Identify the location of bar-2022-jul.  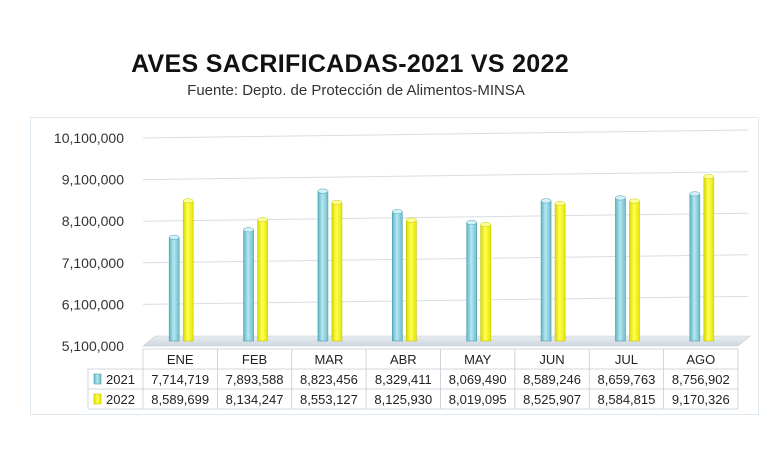
(634, 271).